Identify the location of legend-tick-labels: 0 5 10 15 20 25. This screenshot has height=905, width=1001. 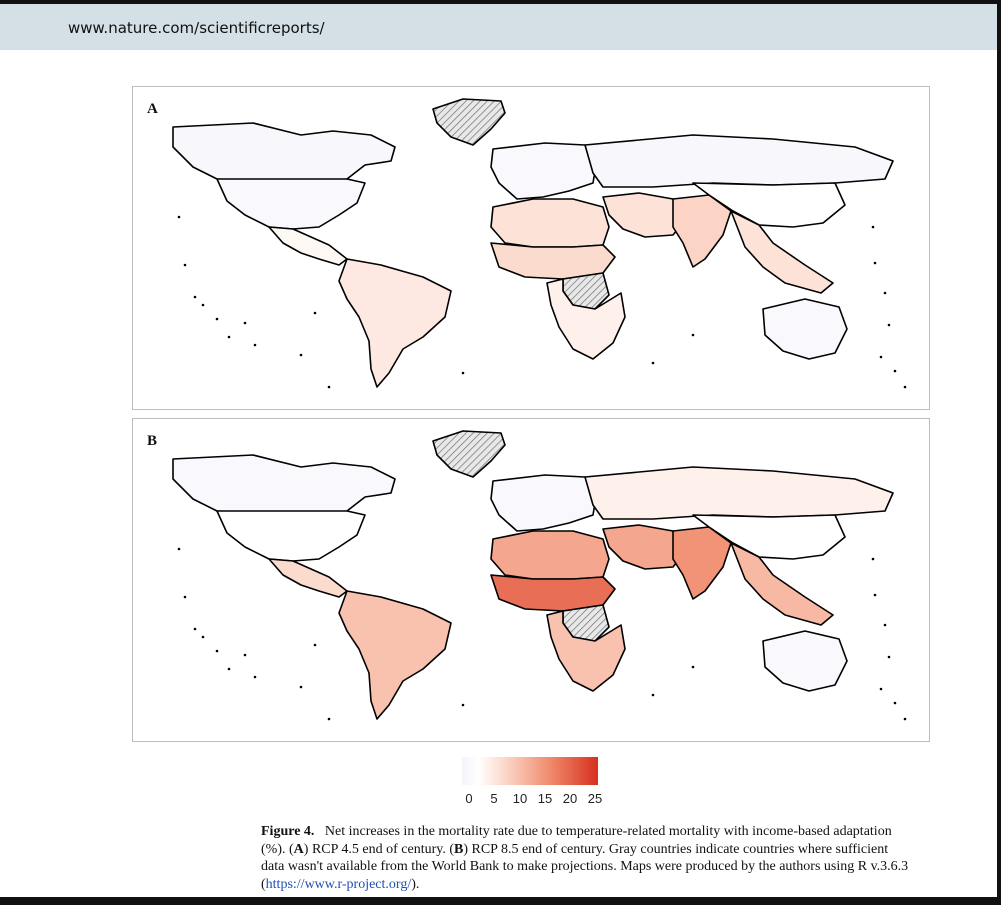
(533, 800).